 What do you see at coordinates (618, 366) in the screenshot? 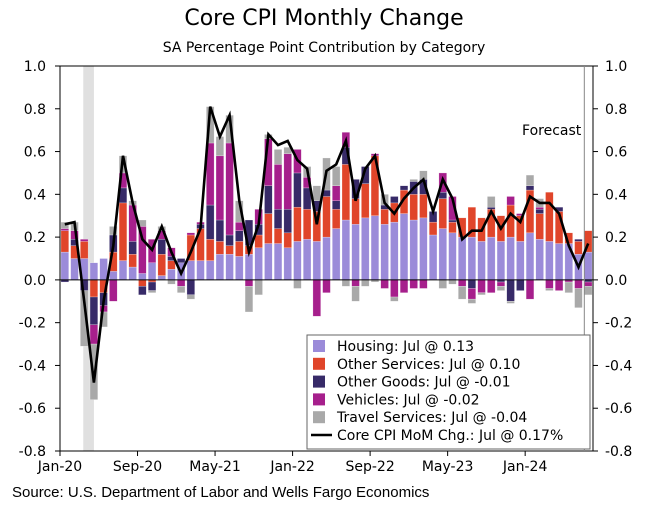
I see `y-tick-label-right: -0.4` at bounding box center [618, 366].